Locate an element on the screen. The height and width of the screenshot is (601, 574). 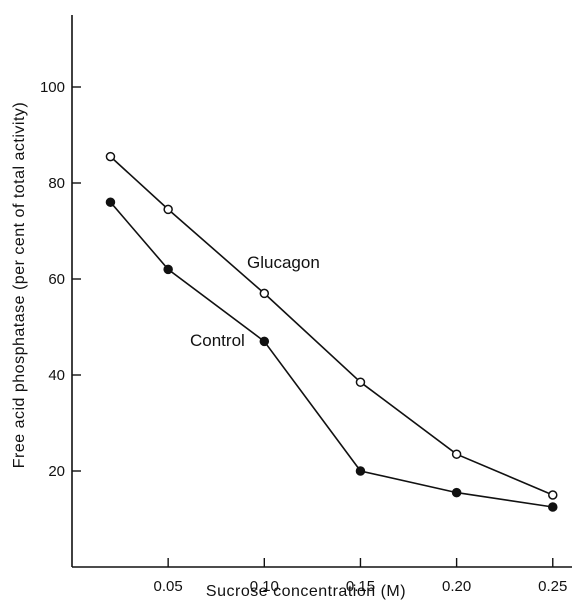
series-labels: Glucagon Control is located at coordinates (255, 301).